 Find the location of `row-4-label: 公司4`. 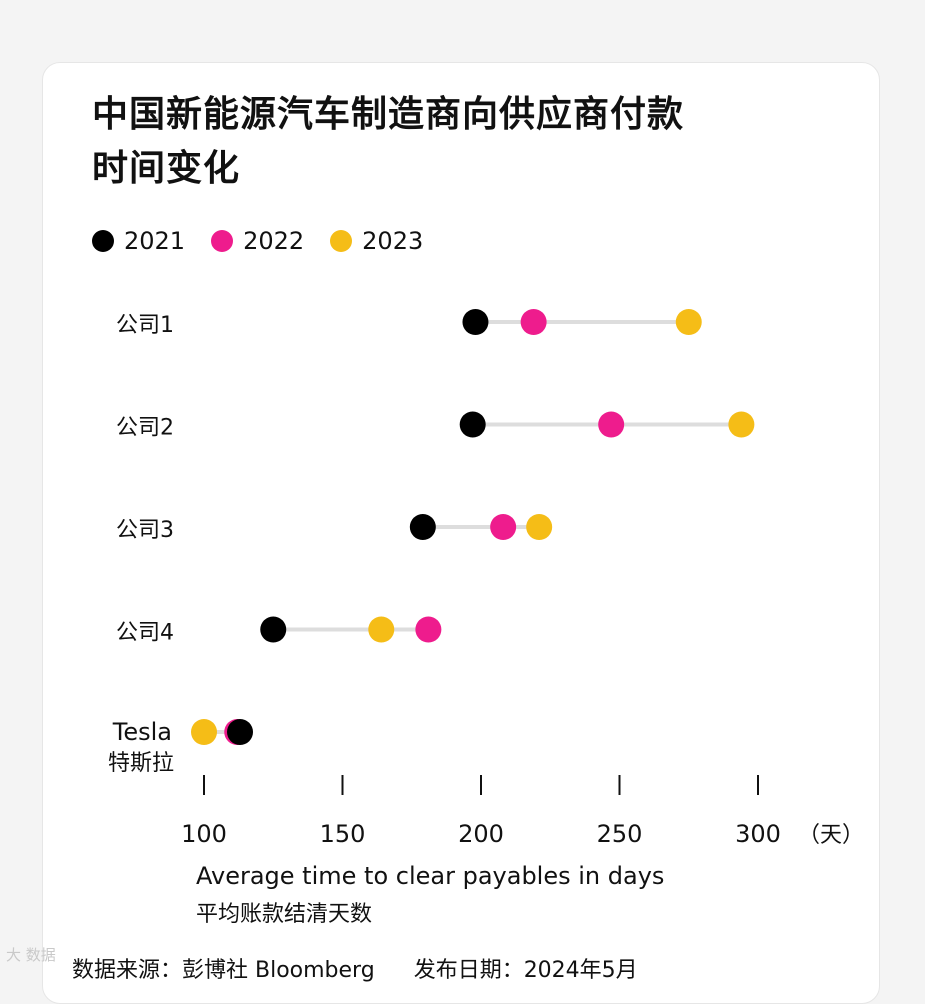

row-4-label: 公司4 is located at coordinates (145, 633).